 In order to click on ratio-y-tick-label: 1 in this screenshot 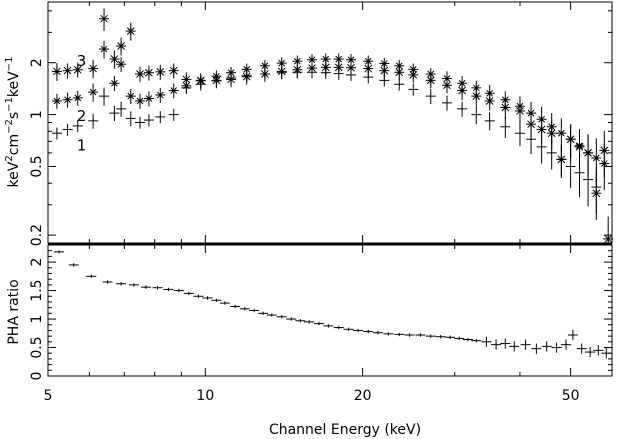, I will do `click(37, 319)`.